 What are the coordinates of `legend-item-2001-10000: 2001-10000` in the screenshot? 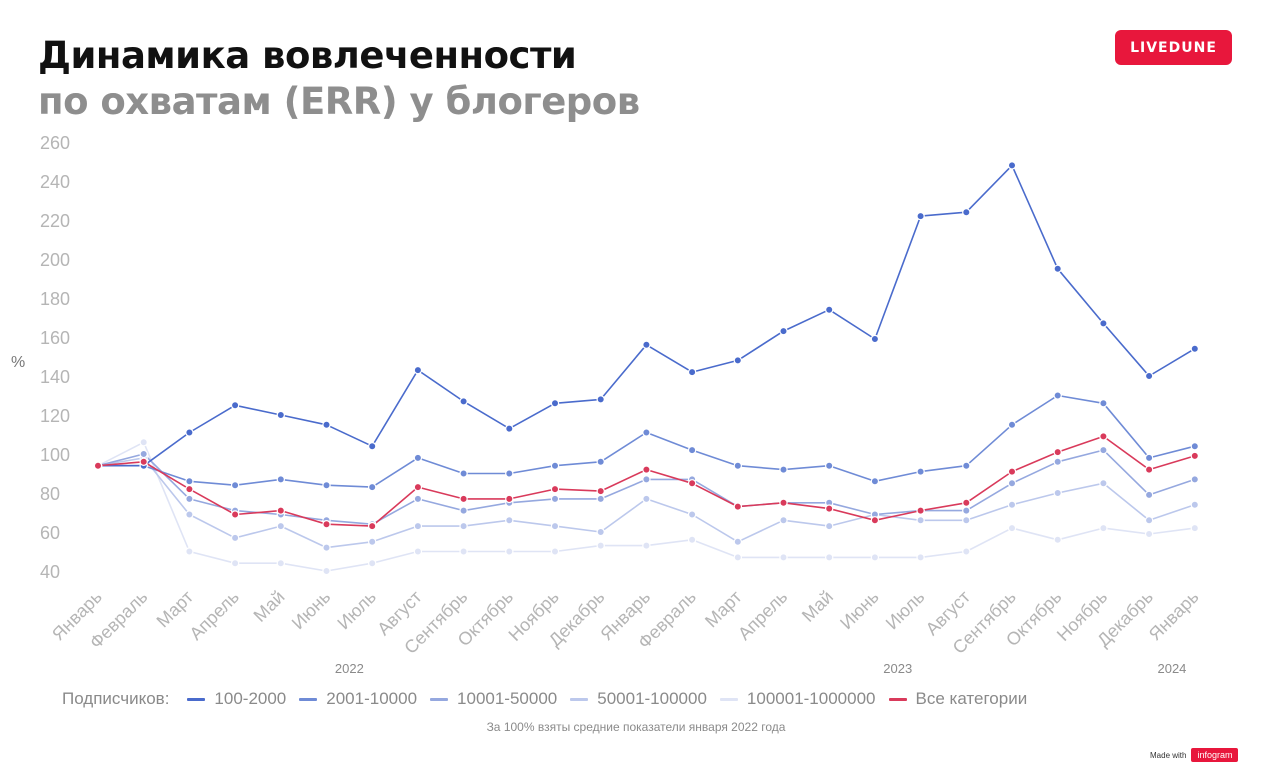 It's located at (358, 699).